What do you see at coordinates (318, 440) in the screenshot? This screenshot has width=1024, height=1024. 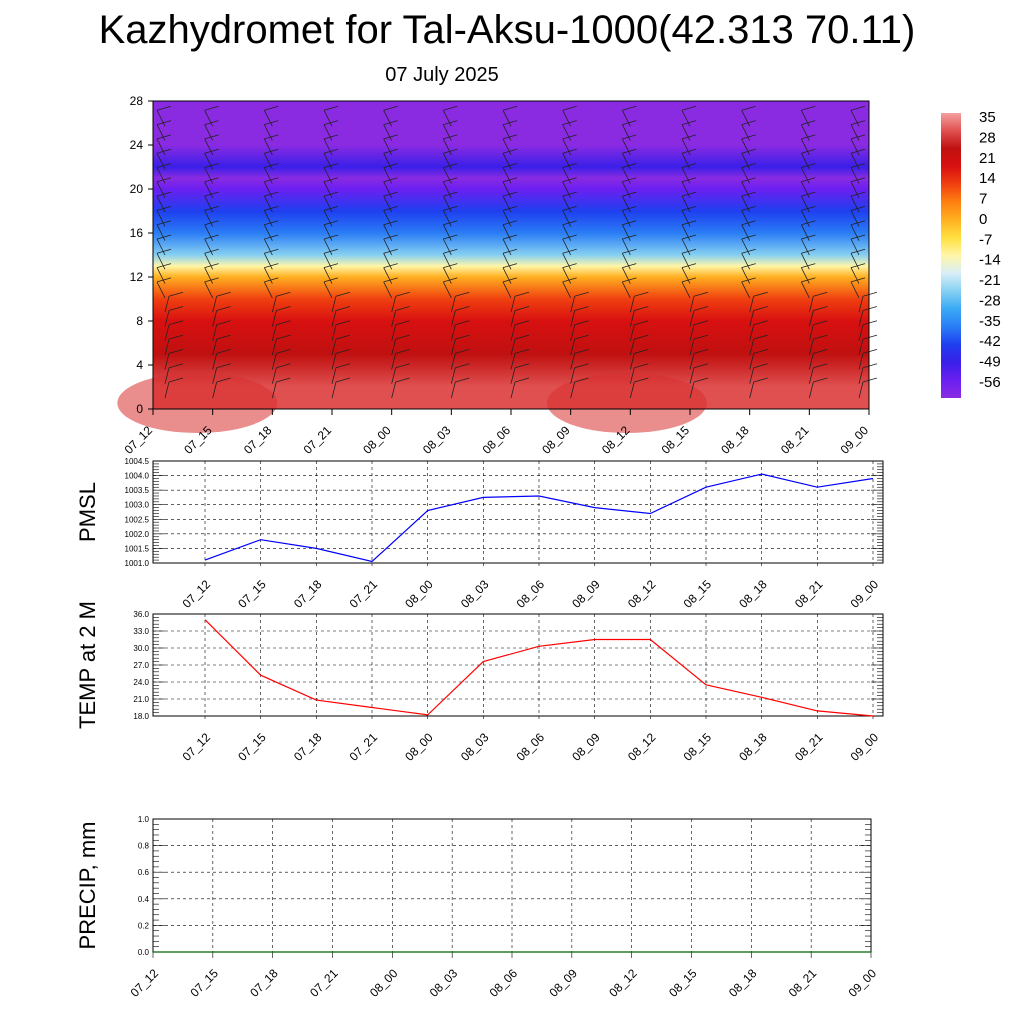 I see `x-tick-label: 07_21` at bounding box center [318, 440].